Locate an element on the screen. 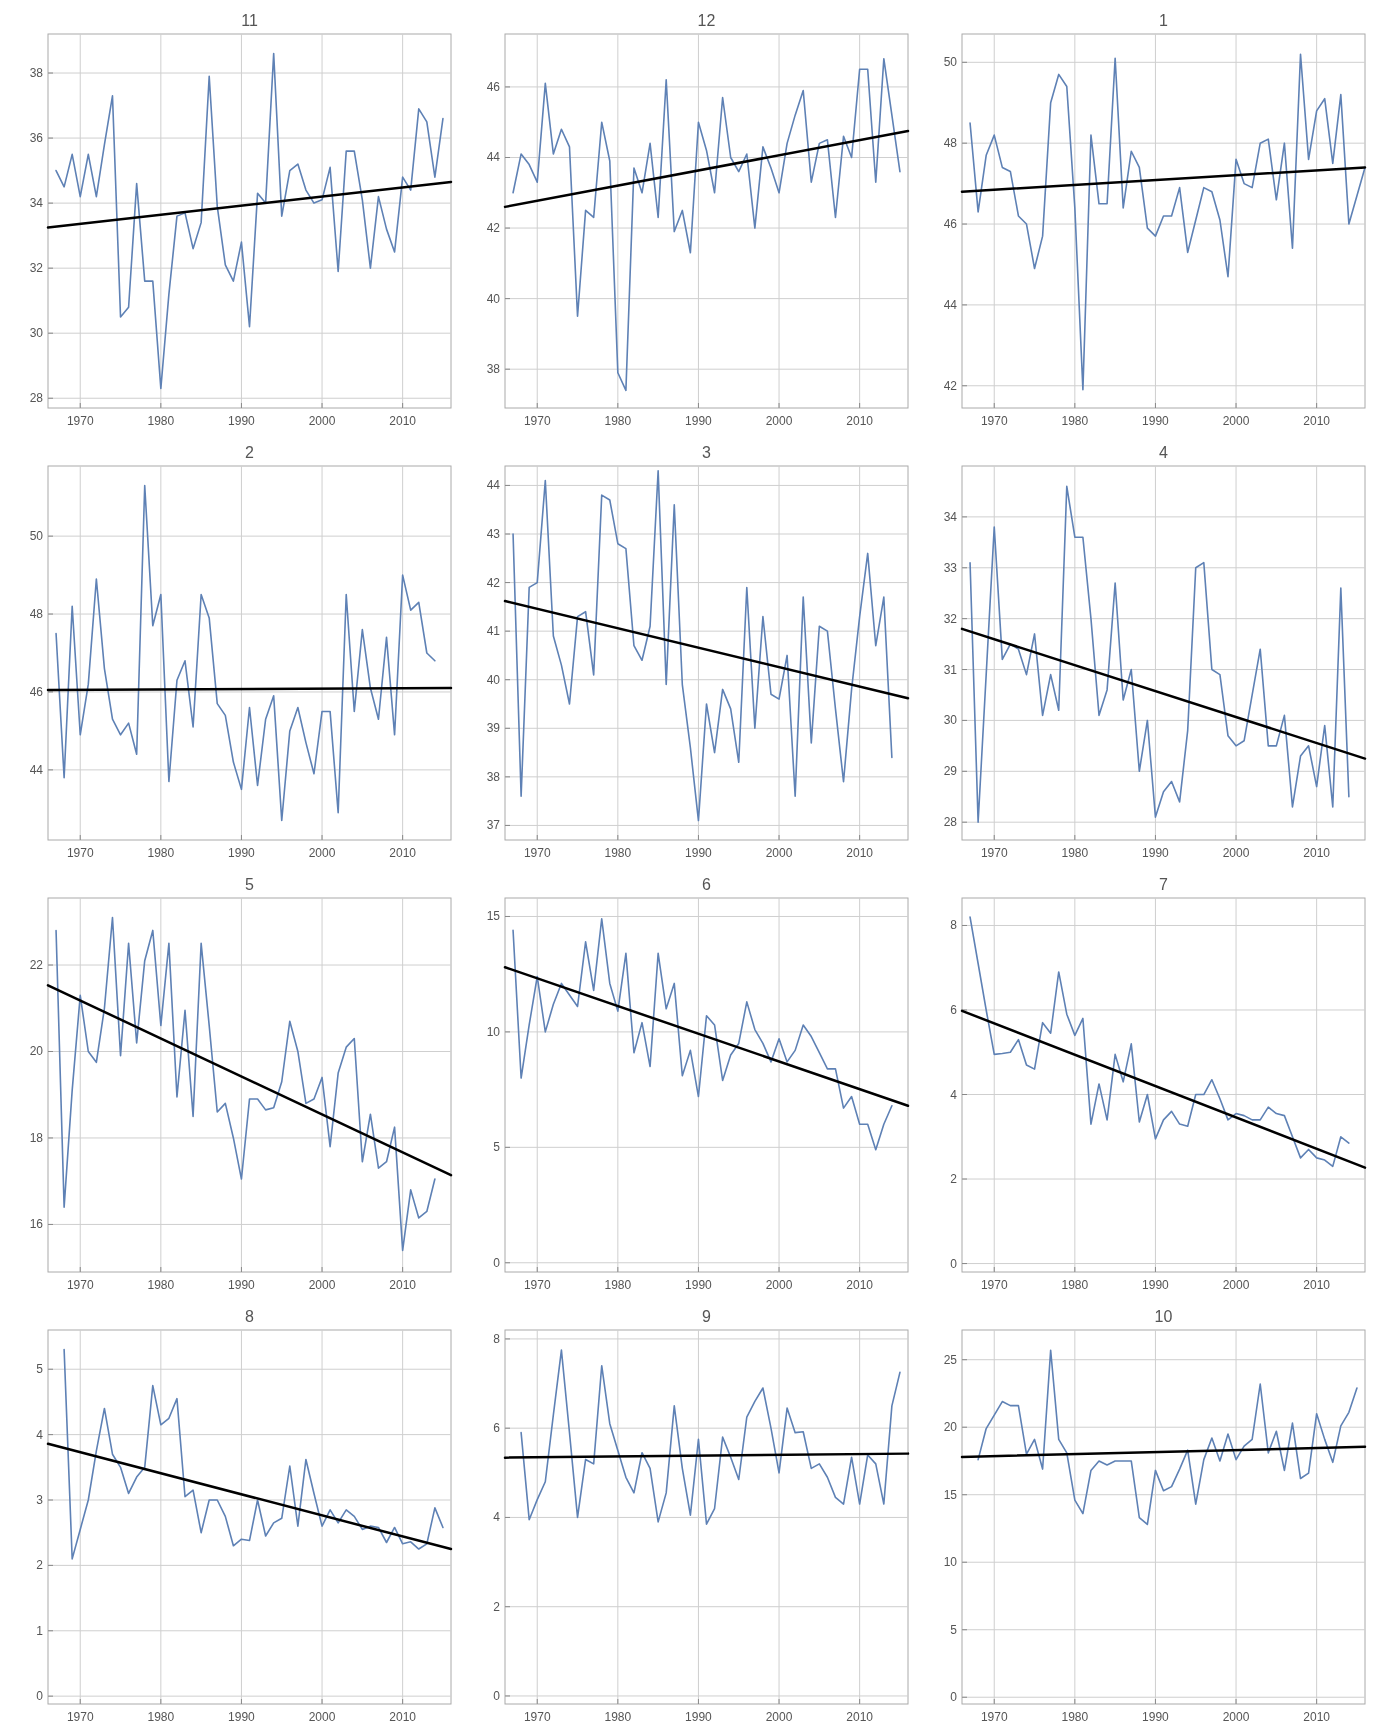 The image size is (1377, 1733). chart-title: 6 is located at coordinates (707, 884).